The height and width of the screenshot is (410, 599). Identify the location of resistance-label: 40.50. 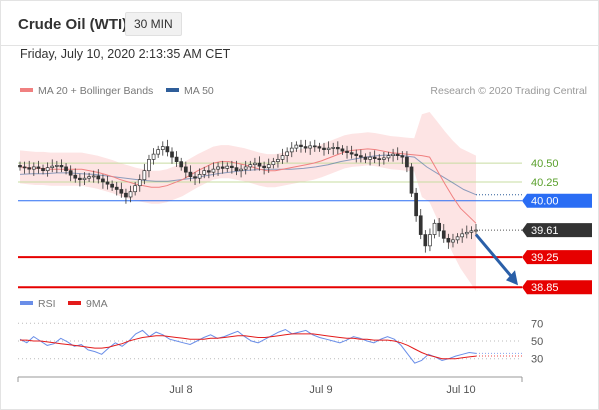
(545, 164).